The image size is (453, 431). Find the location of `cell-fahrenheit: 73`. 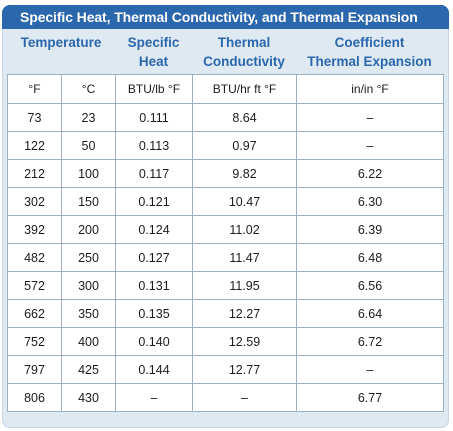

cell-fahrenheit: 73 is located at coordinates (34, 117).